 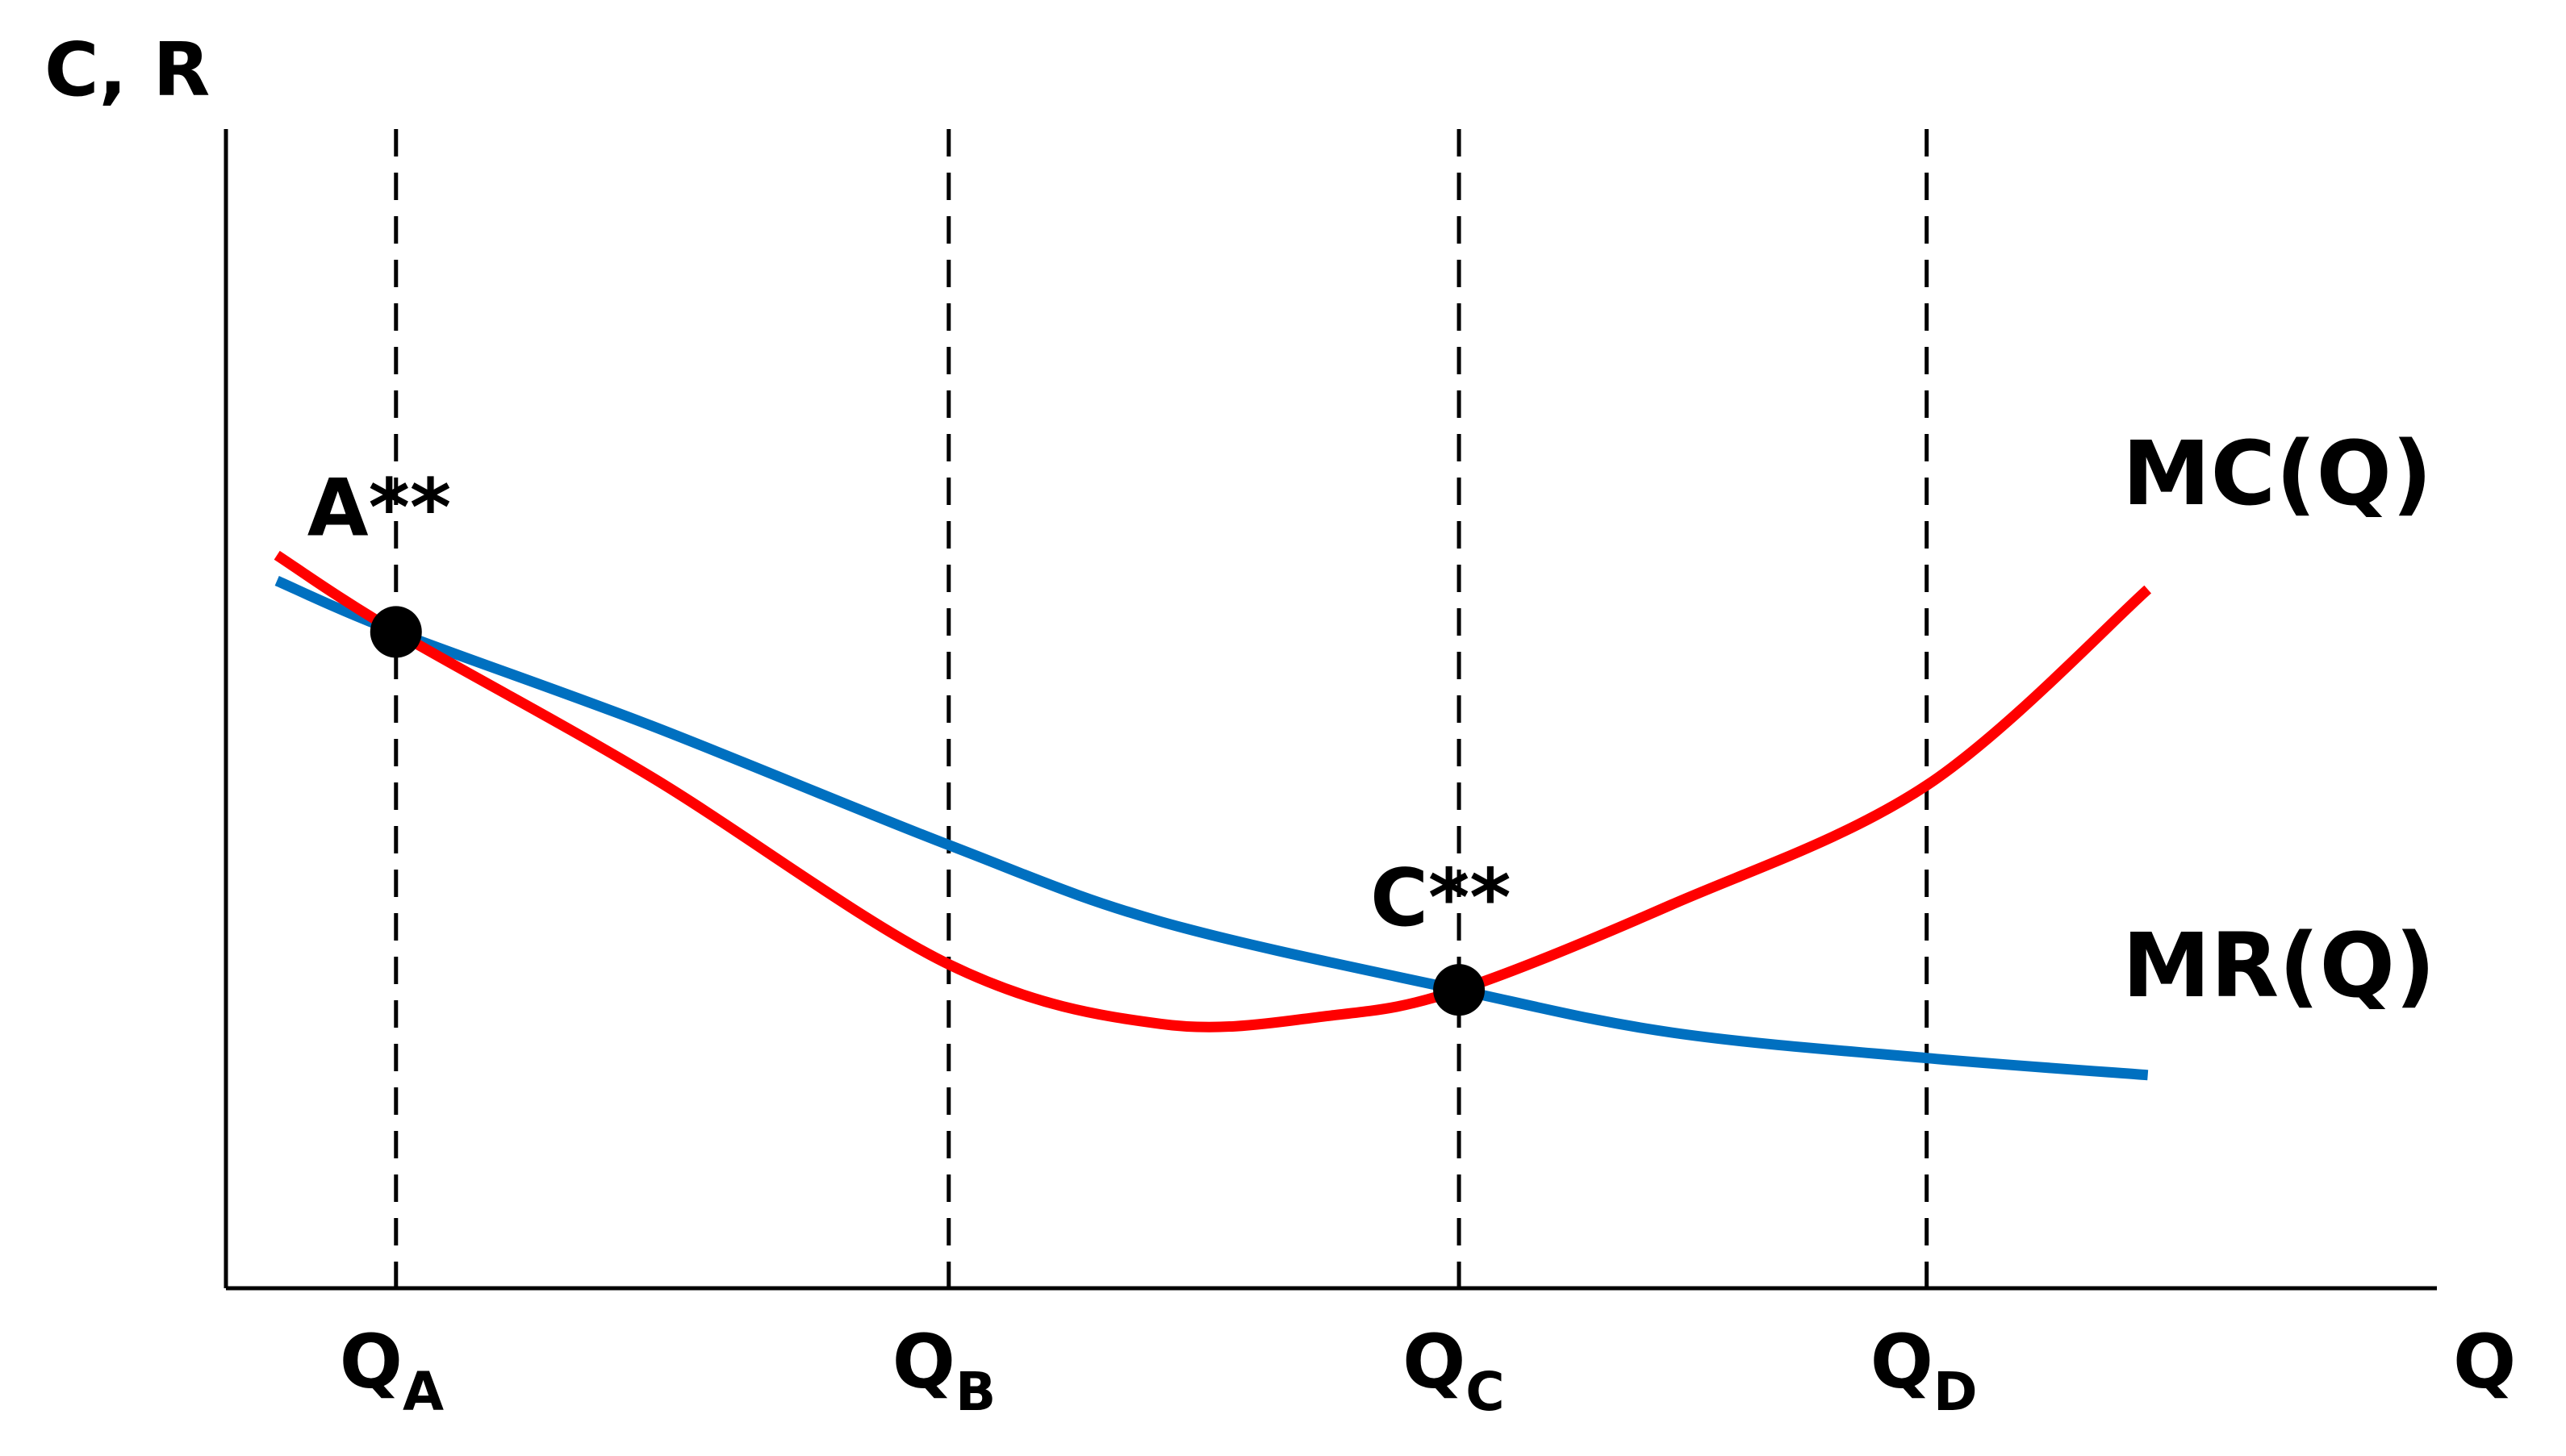 I want to click on x-tick-label-d: QD, so click(x=1924, y=1371).